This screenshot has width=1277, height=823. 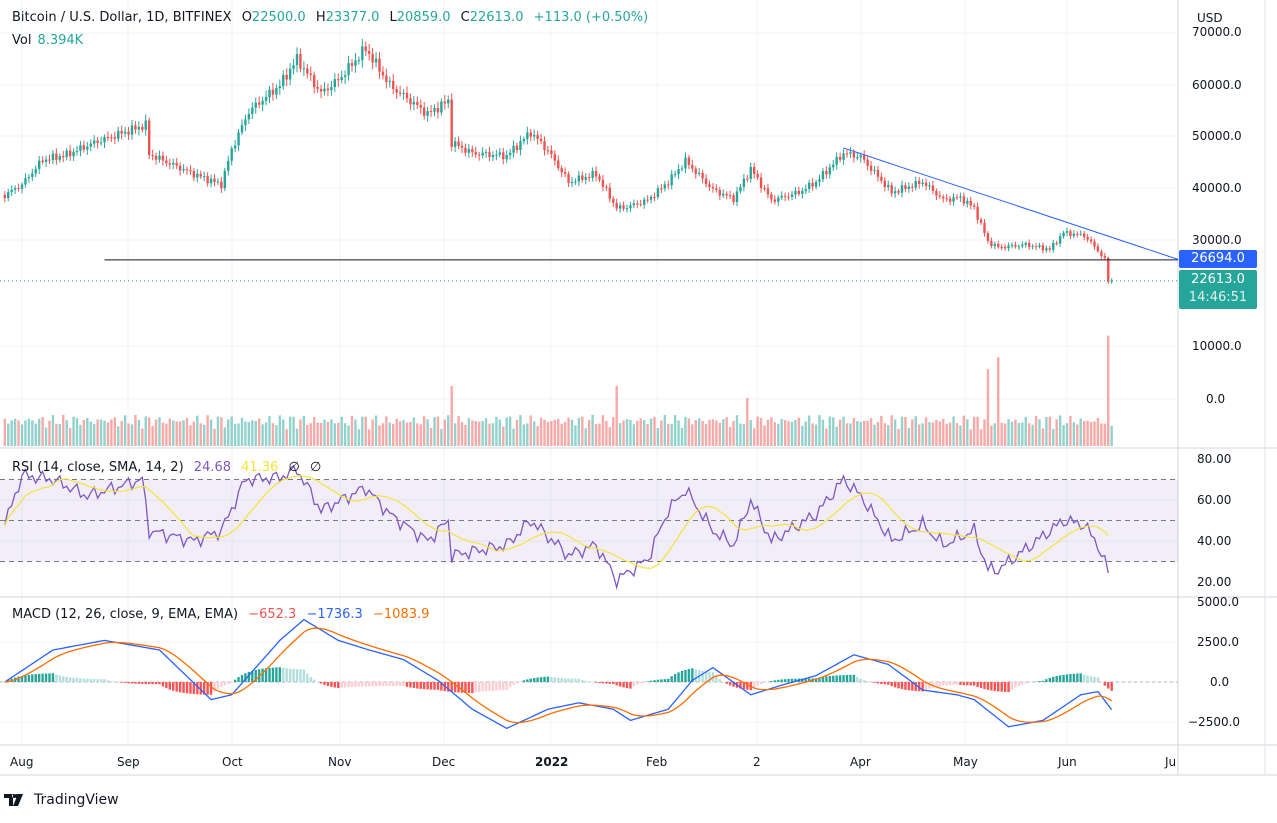 I want to click on price-tick: 40000.0, so click(x=1217, y=188).